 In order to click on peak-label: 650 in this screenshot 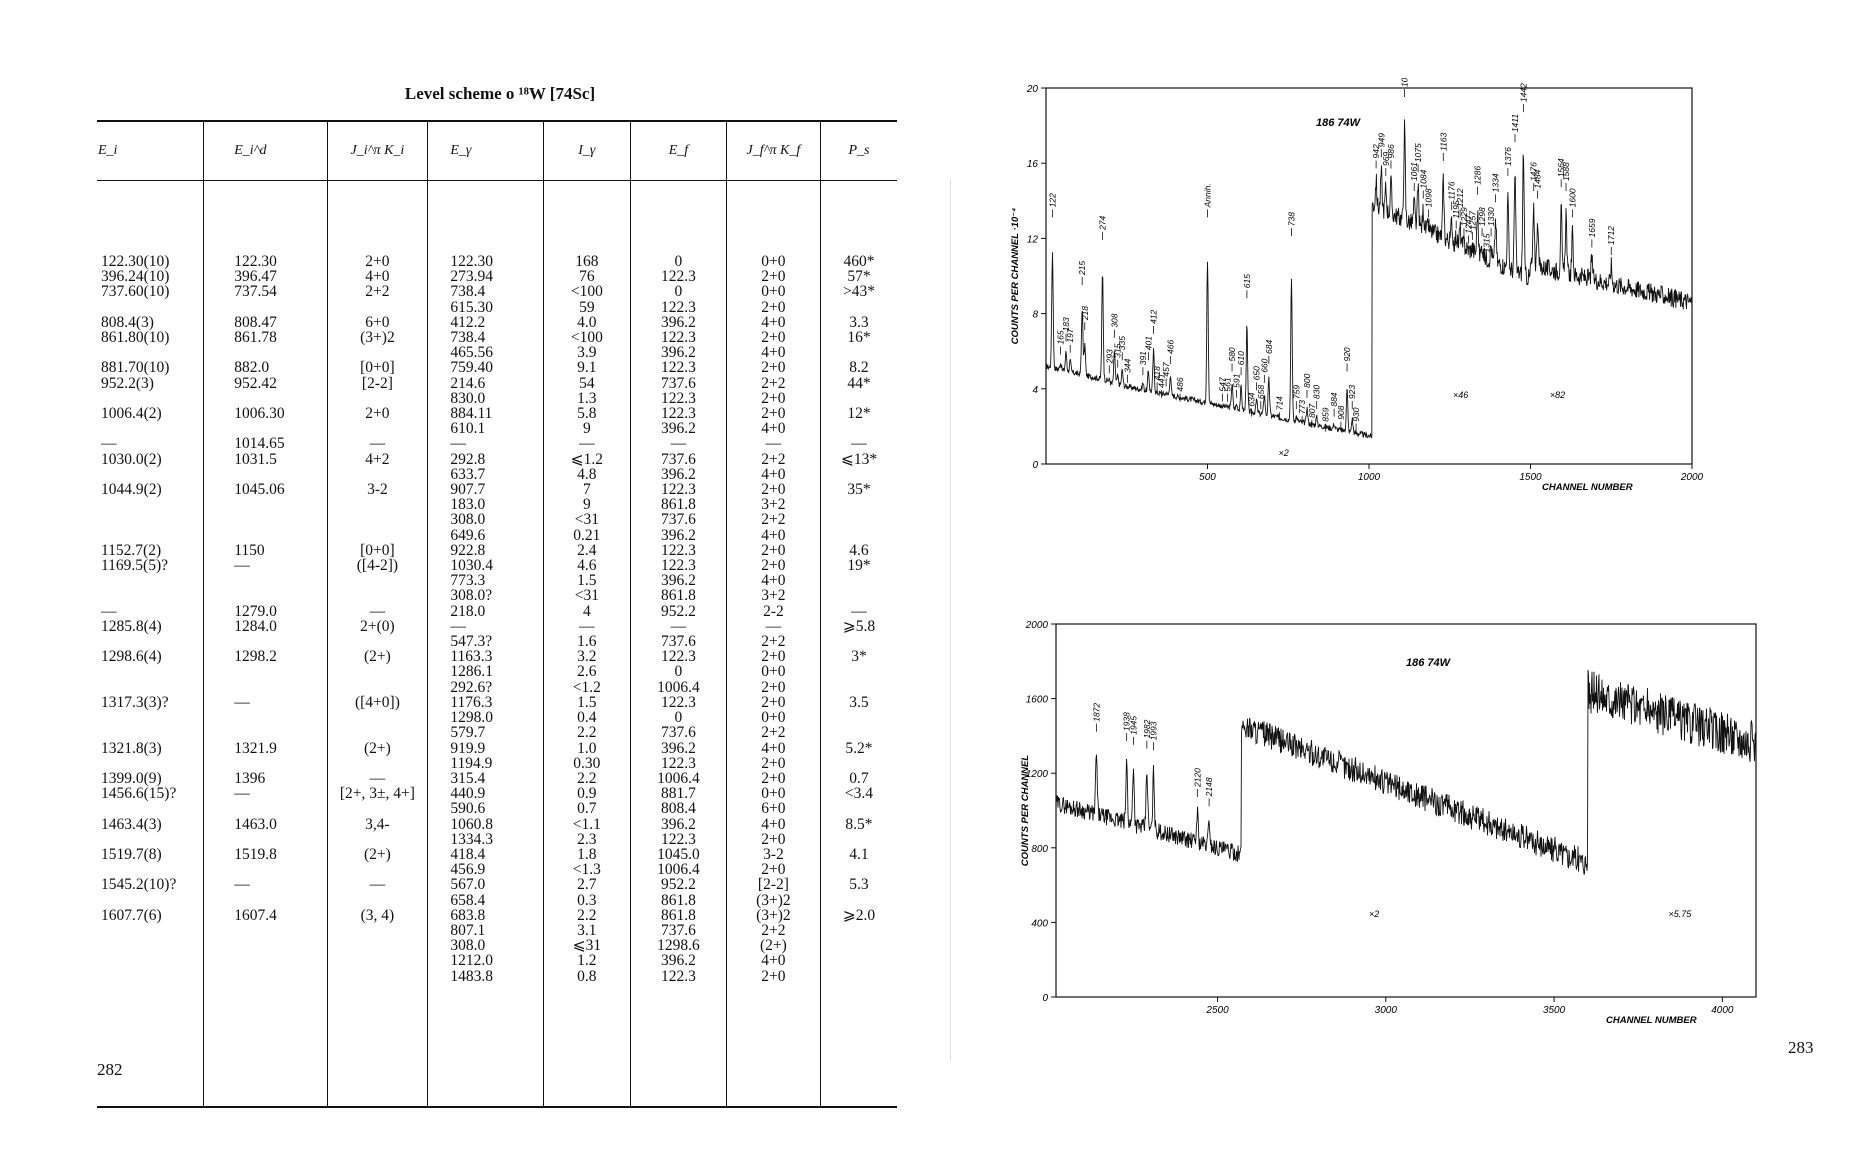, I will do `click(1257, 373)`.